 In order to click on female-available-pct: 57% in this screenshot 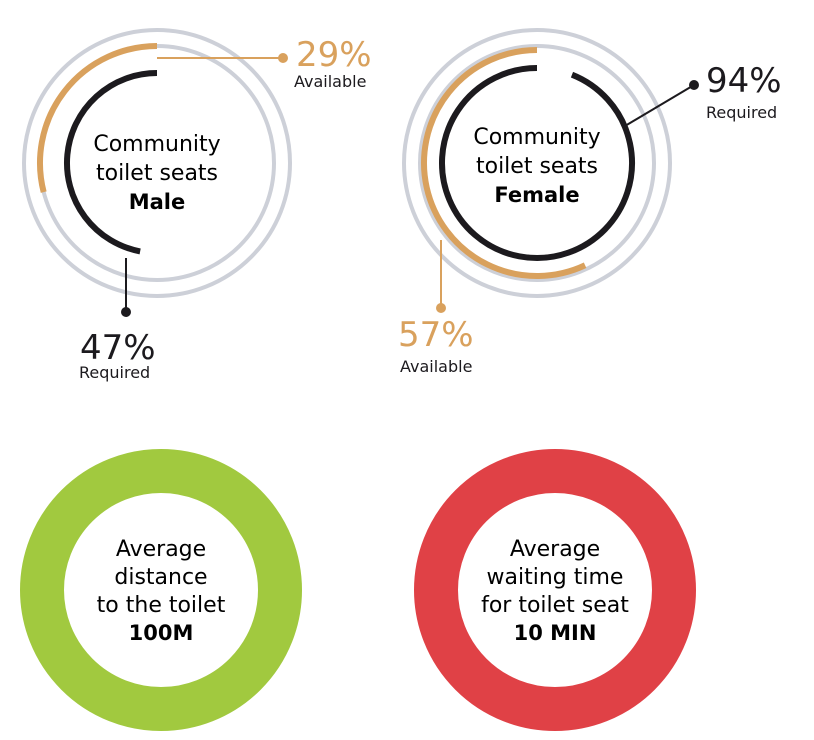, I will do `click(436, 335)`.